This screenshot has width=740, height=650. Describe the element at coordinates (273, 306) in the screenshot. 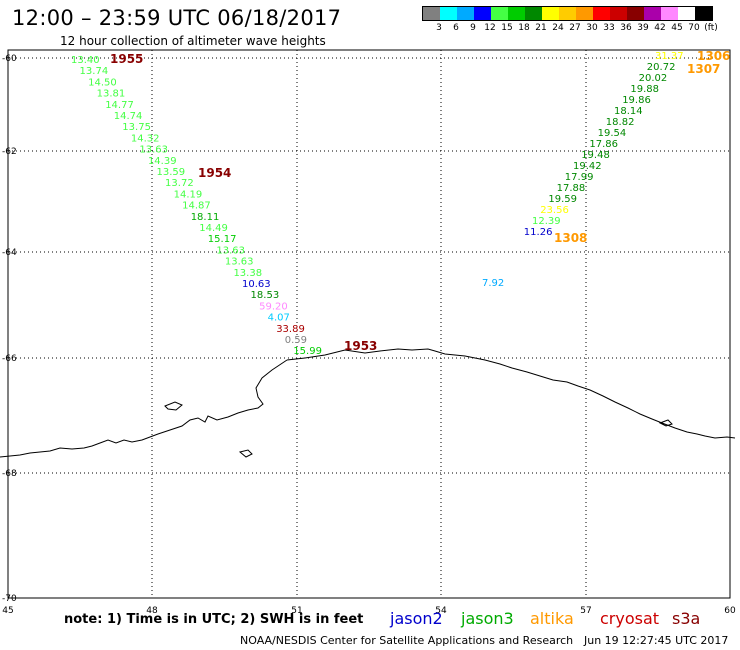

I see `swh-value: 59.20` at that location.